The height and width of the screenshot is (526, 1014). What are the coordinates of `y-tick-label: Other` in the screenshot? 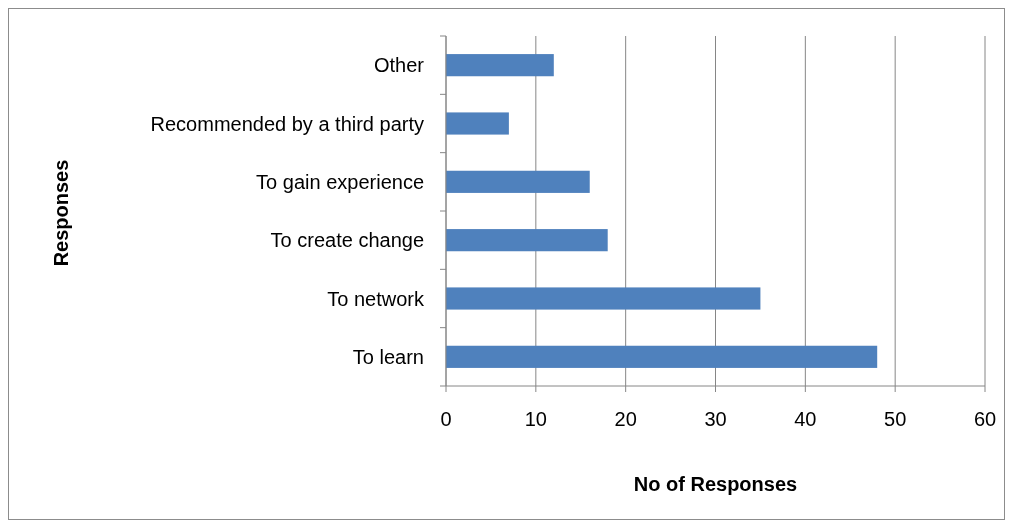 It's located at (399, 65).